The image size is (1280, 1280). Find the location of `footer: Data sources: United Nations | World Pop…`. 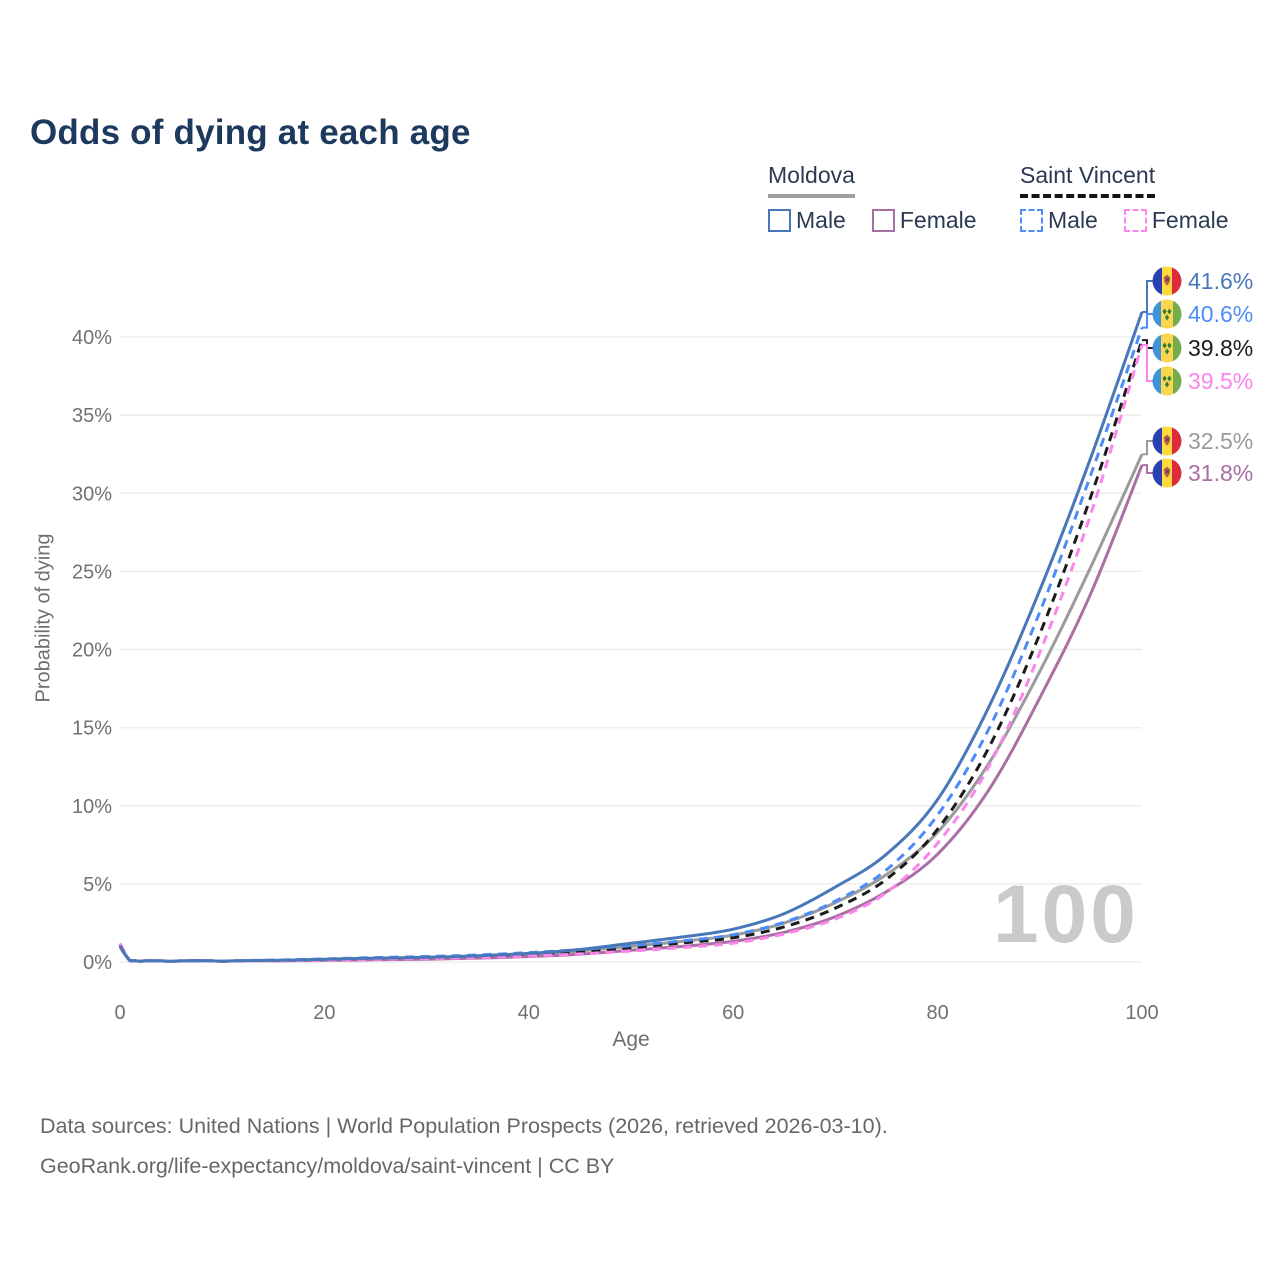

footer: Data sources: United Nations | World Pop… is located at coordinates (464, 1146).